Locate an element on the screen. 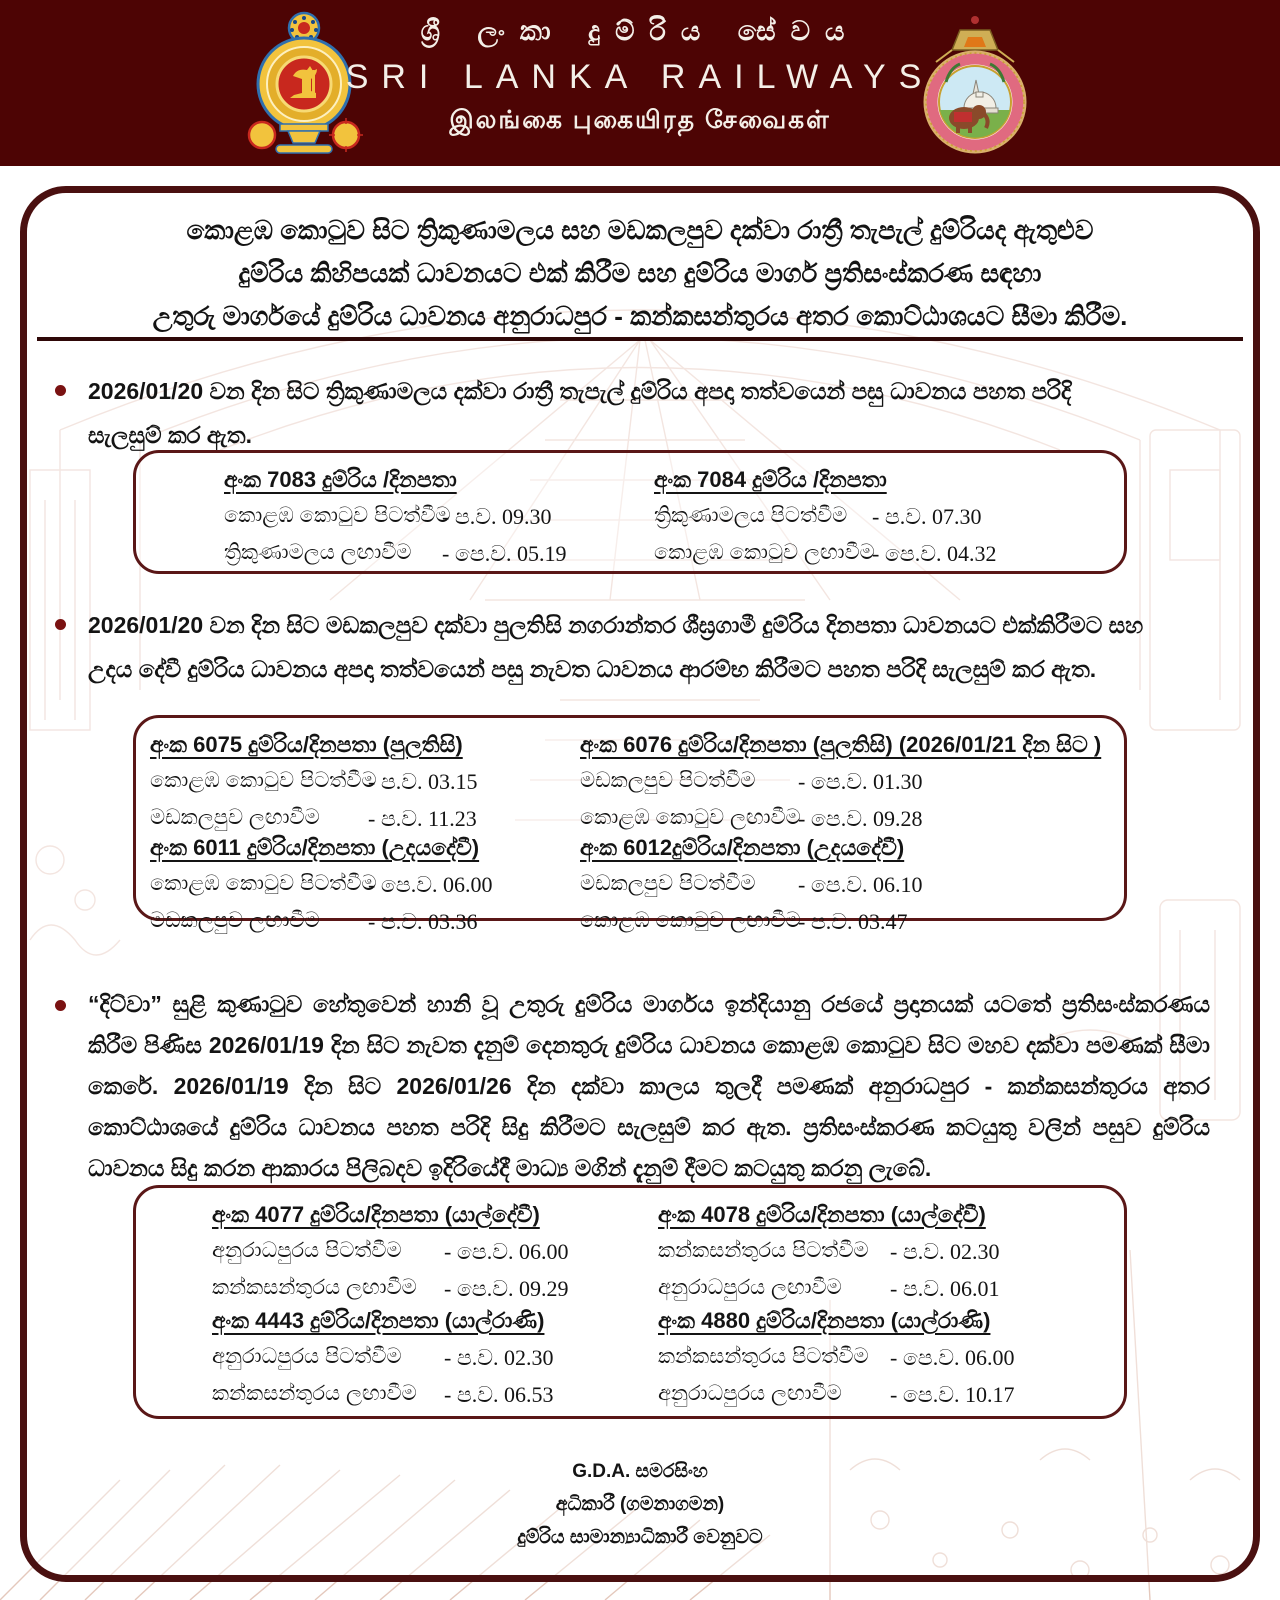  title-divider is located at coordinates (640, 339).